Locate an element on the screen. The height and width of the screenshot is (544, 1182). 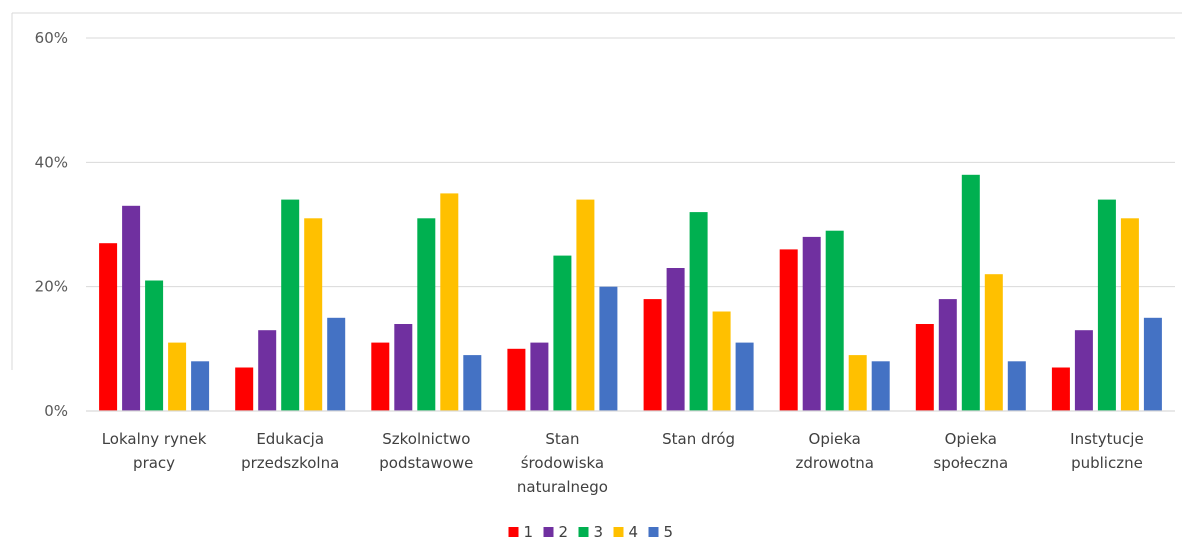
x-category-label: Opieka społeczna is located at coordinates (970, 451).